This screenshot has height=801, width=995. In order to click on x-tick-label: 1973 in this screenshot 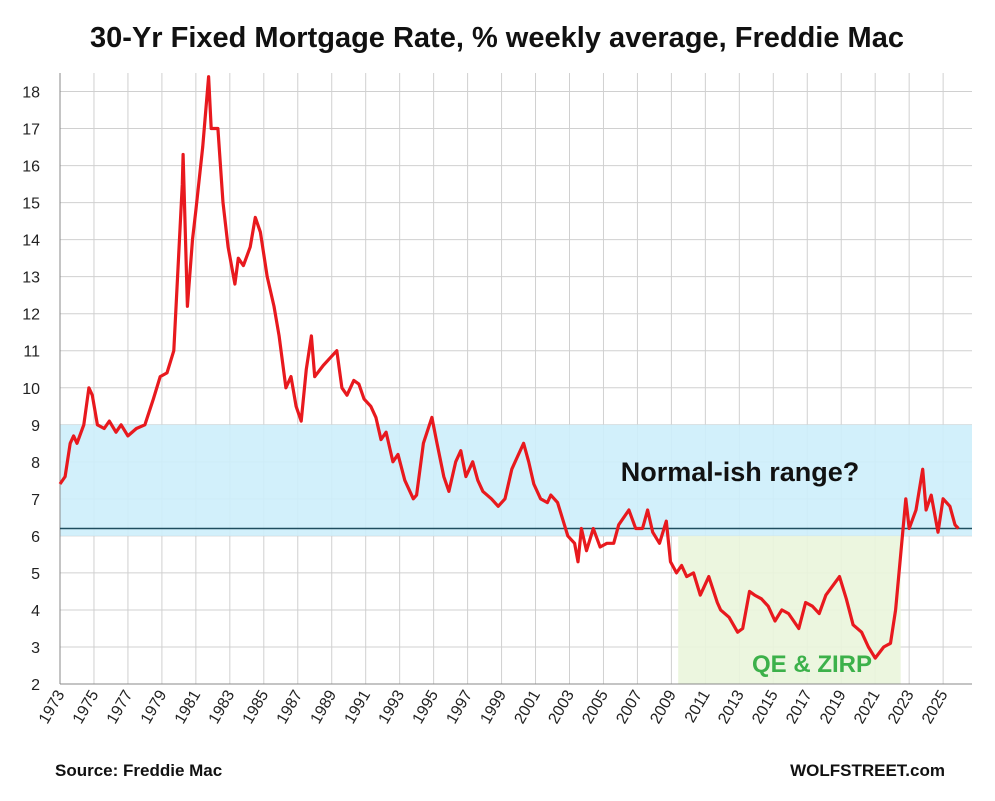, I will do `click(52, 706)`.